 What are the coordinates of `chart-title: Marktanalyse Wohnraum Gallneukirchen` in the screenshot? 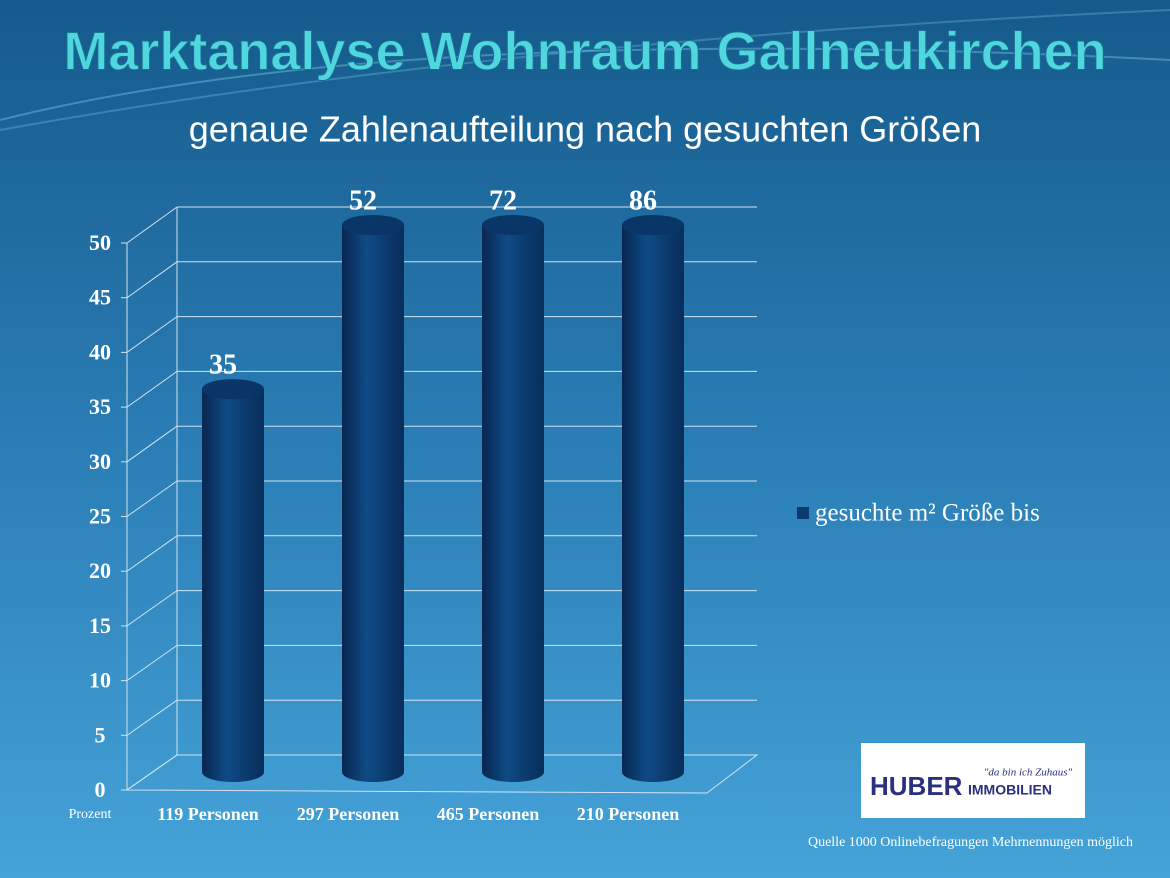 It's located at (584, 51).